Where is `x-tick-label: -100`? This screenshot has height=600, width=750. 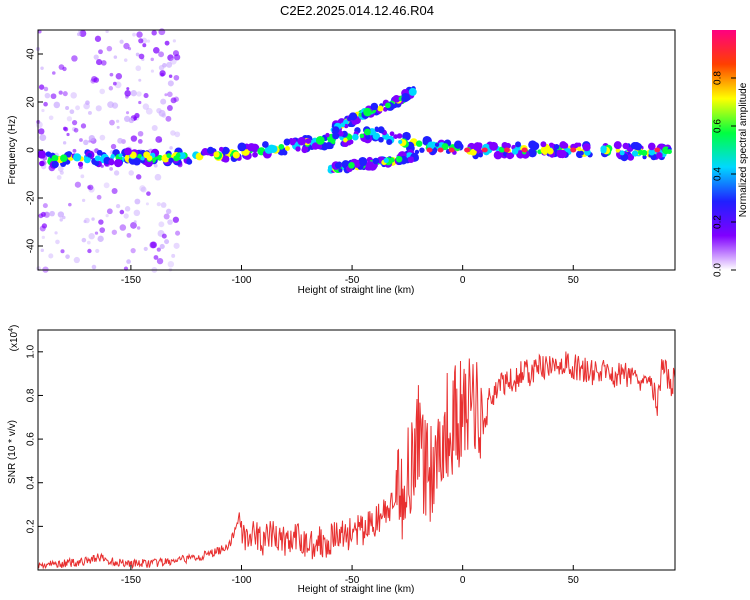
x-tick-label: -100 is located at coordinates (241, 580).